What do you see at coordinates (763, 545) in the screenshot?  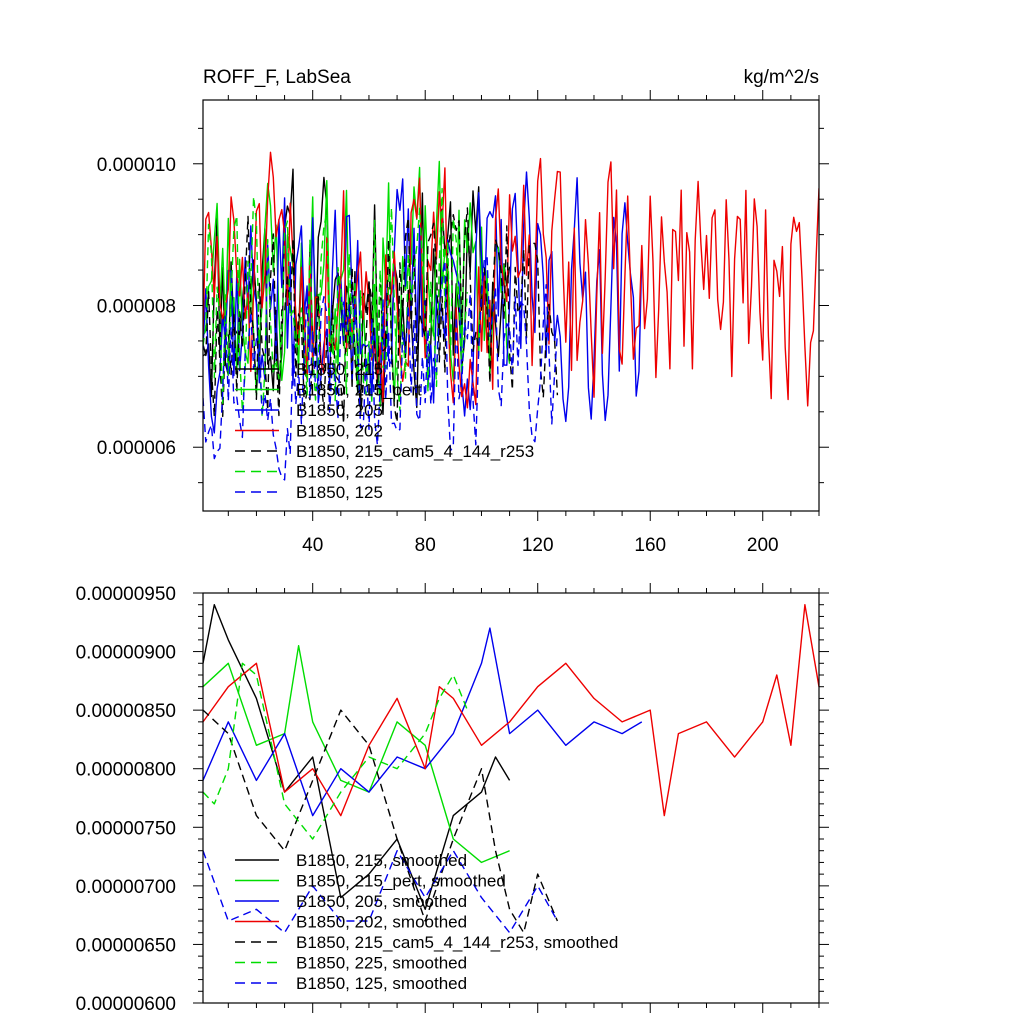 I see `x-tick-label: 200` at bounding box center [763, 545].